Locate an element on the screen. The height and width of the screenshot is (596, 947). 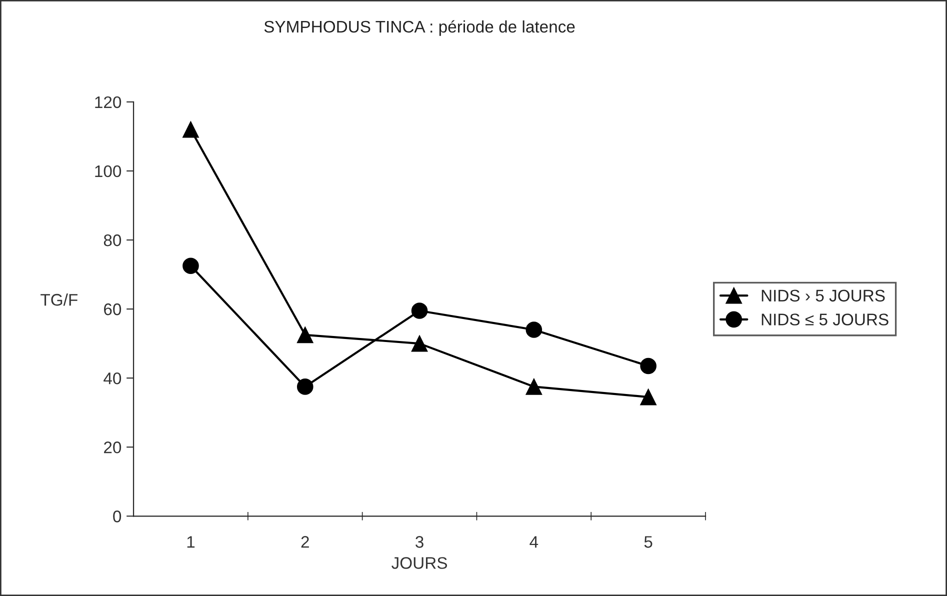
y-tick-label: 20 is located at coordinates (113, 448).